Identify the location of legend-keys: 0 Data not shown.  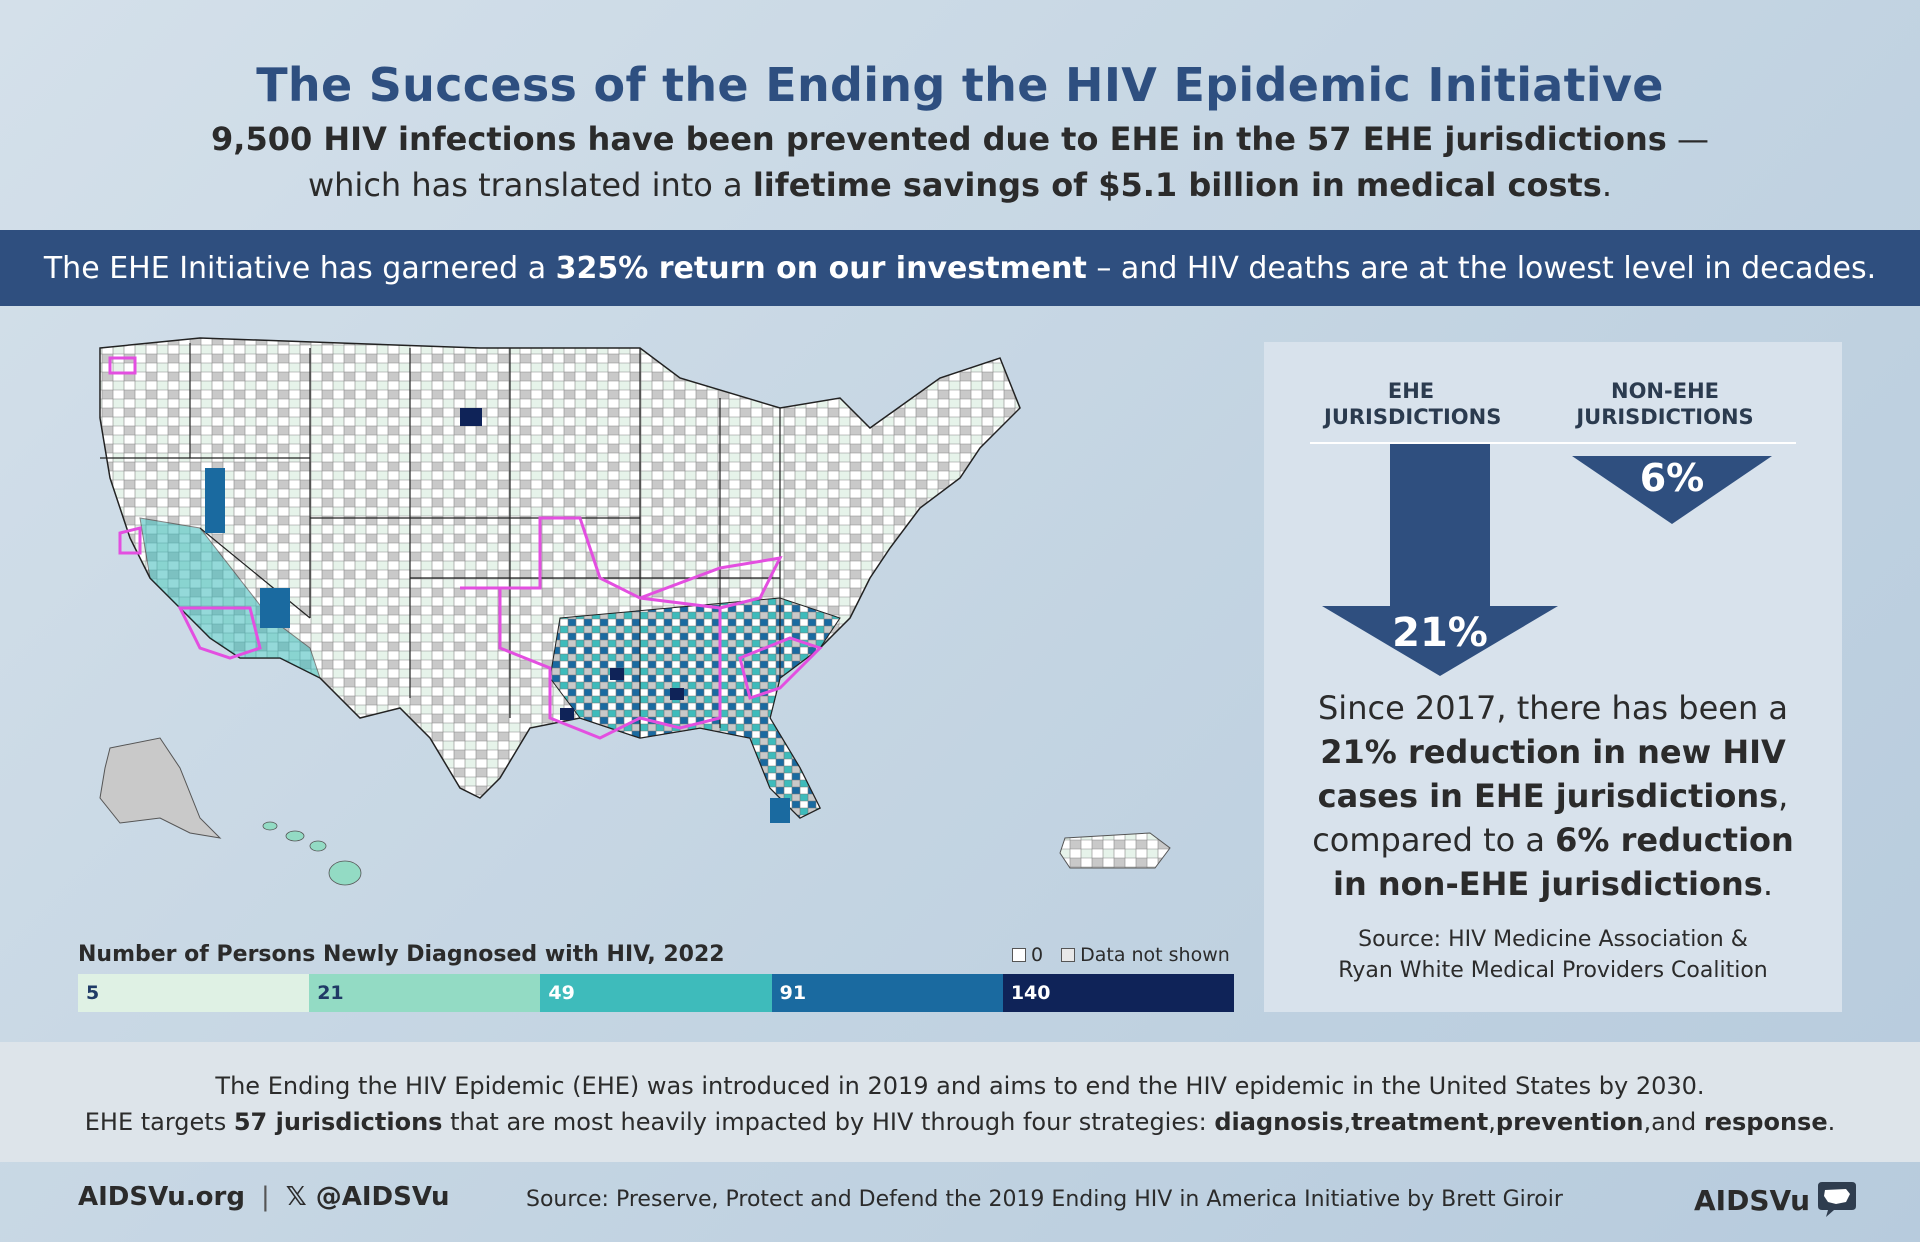
(1121, 955).